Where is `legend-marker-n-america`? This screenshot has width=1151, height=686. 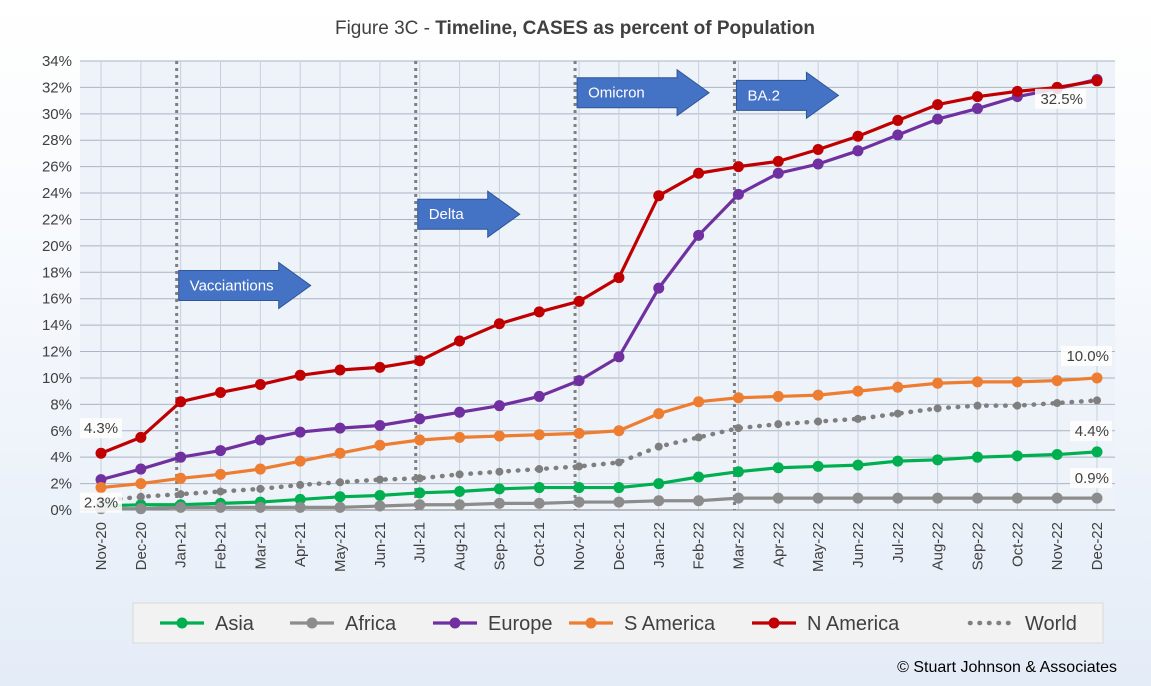
legend-marker-n-america is located at coordinates (774, 623).